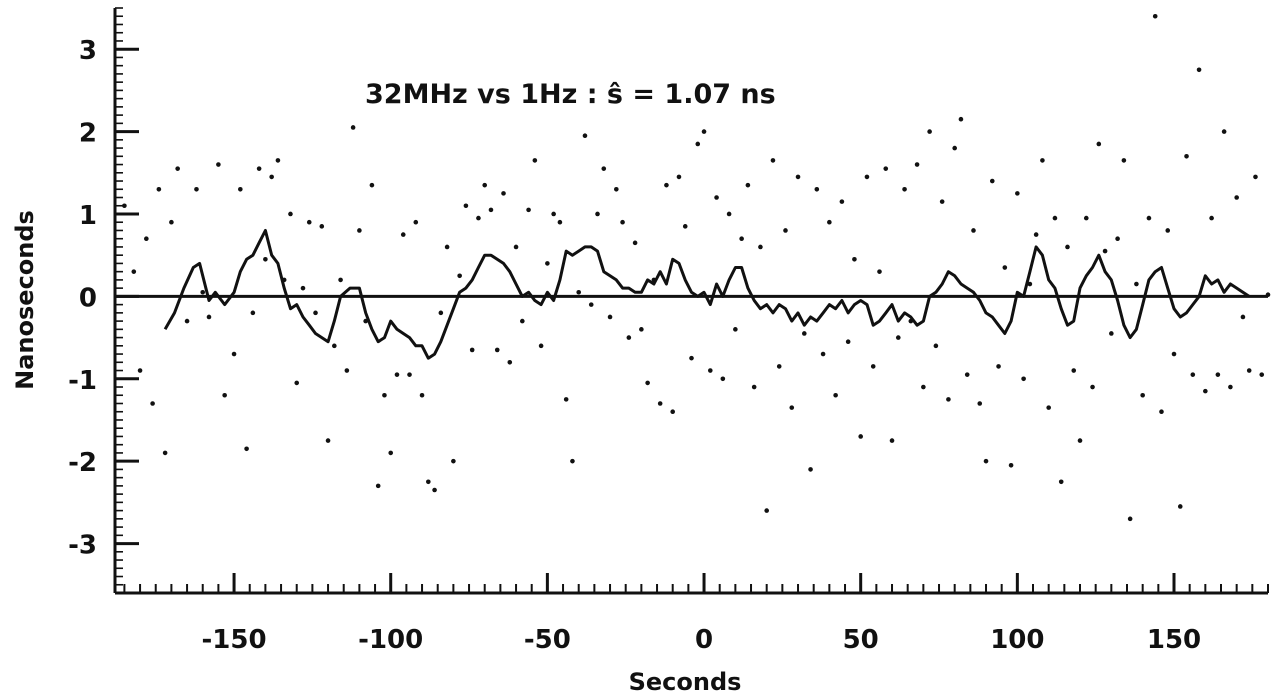 Image resolution: width=1275 pixels, height=700 pixels. What do you see at coordinates (1174, 640) in the screenshot?
I see `x-tick-label: 150` at bounding box center [1174, 640].